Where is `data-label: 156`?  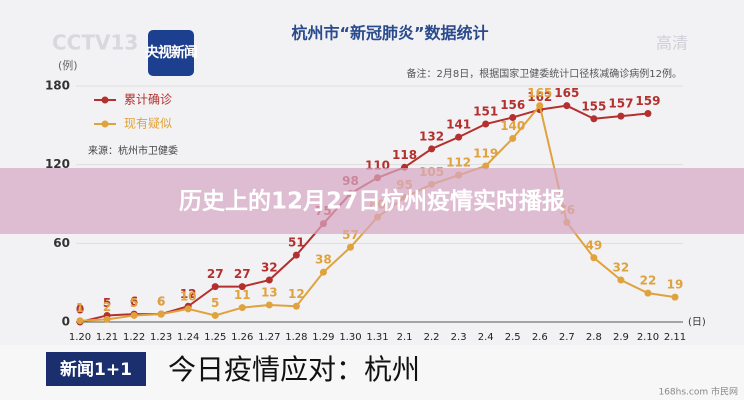
data-label: 156 is located at coordinates (512, 105).